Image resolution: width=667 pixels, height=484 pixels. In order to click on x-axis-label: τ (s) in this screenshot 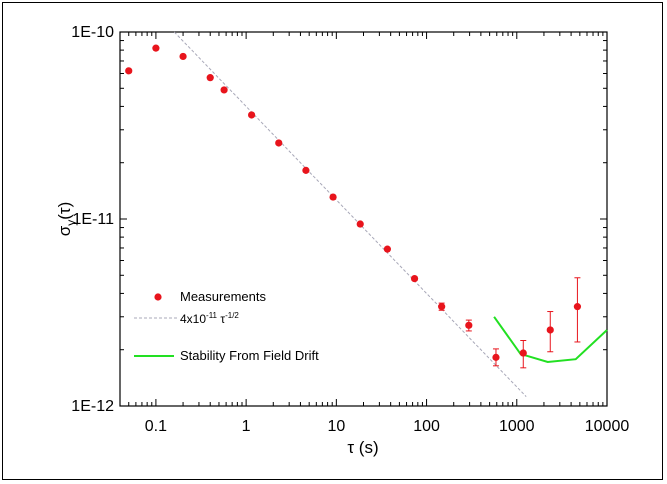, I will do `click(362, 447)`.